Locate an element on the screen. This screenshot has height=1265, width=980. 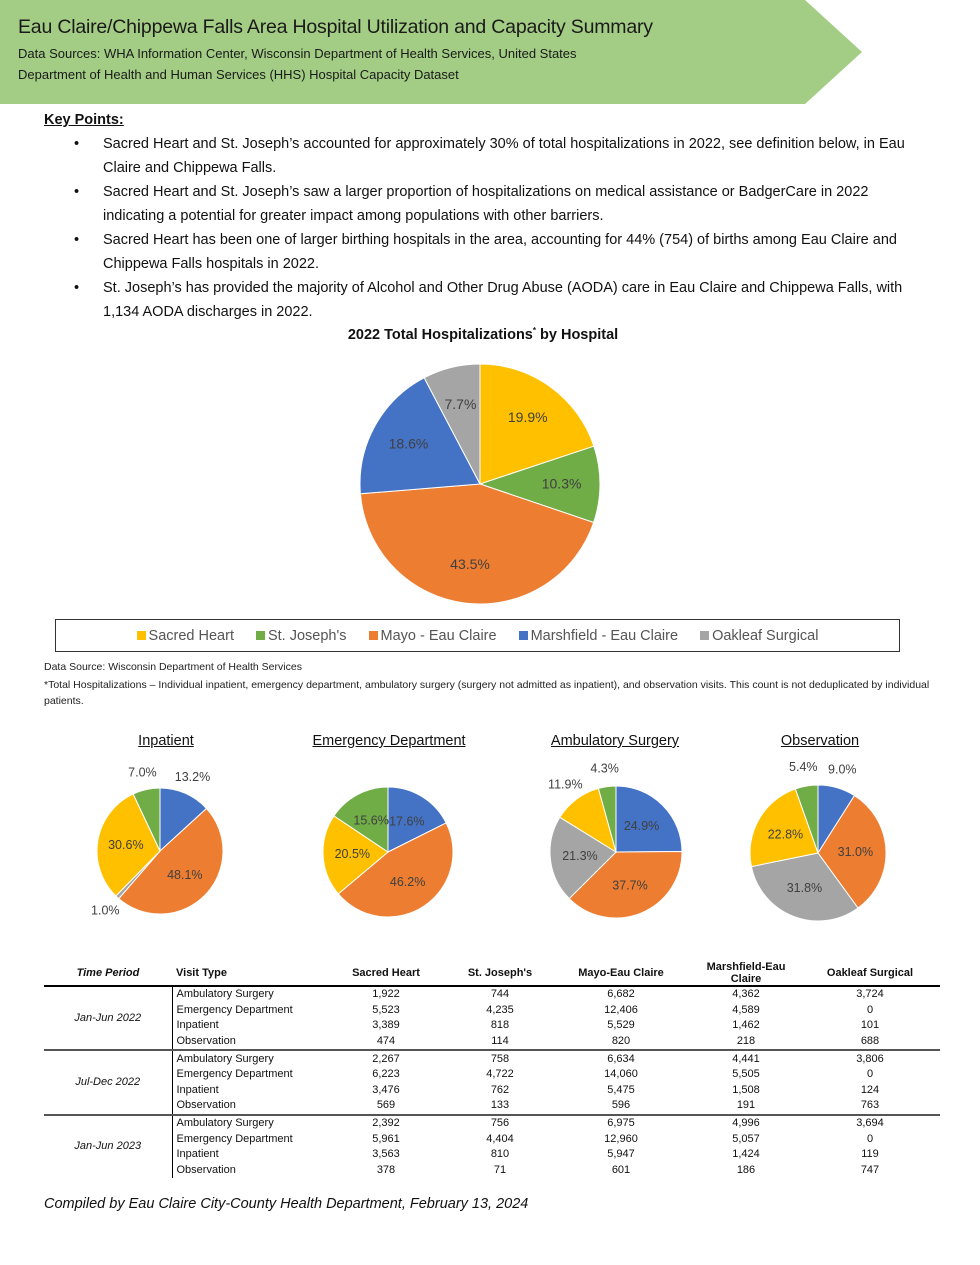
pie-chart-4: 9.0% 31.0% 31.8% 22.8% 5.4% is located at coordinates (818, 841).